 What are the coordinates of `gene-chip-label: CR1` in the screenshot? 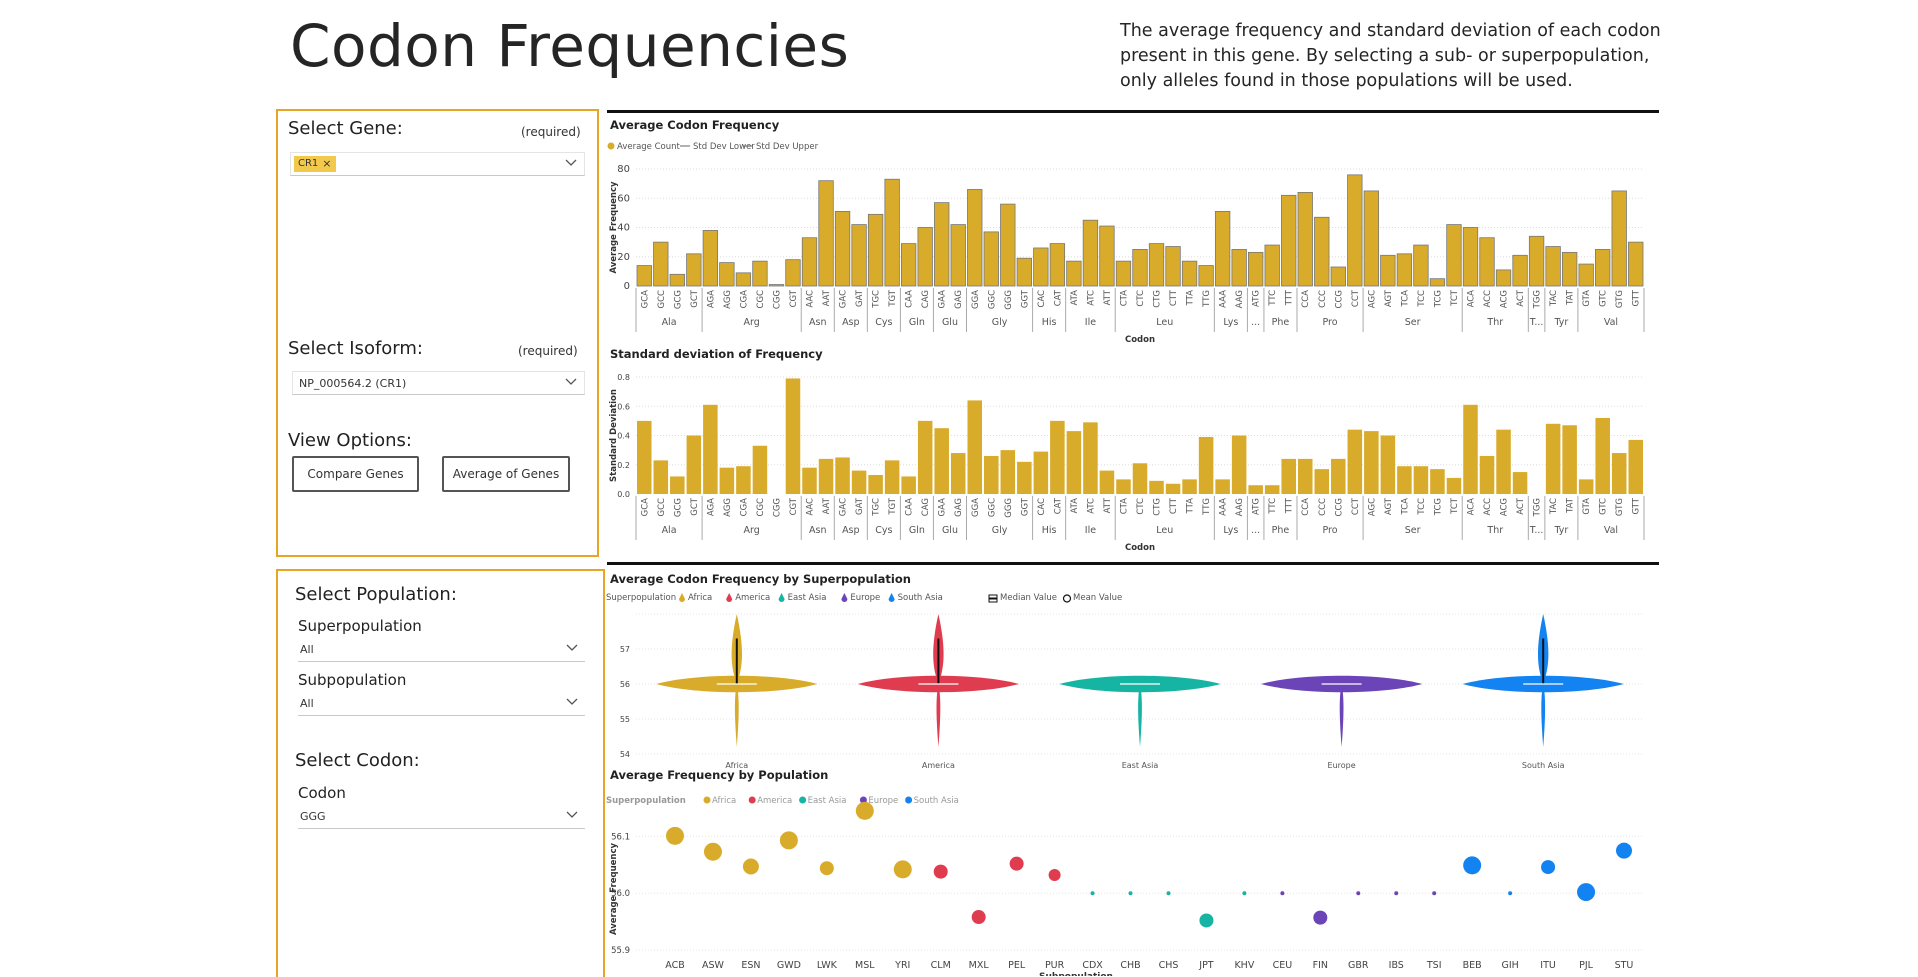 It's located at (308, 163).